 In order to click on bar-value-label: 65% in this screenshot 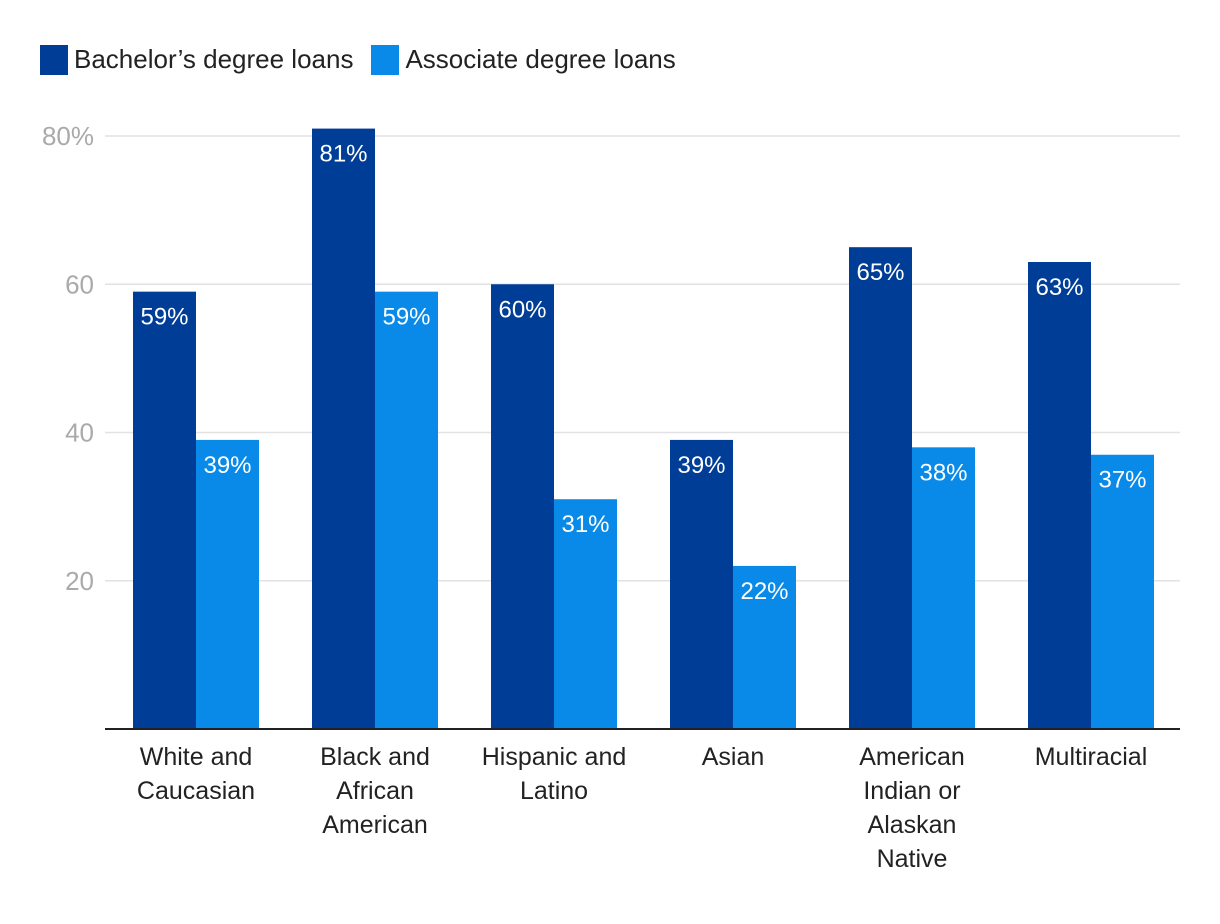, I will do `click(880, 272)`.